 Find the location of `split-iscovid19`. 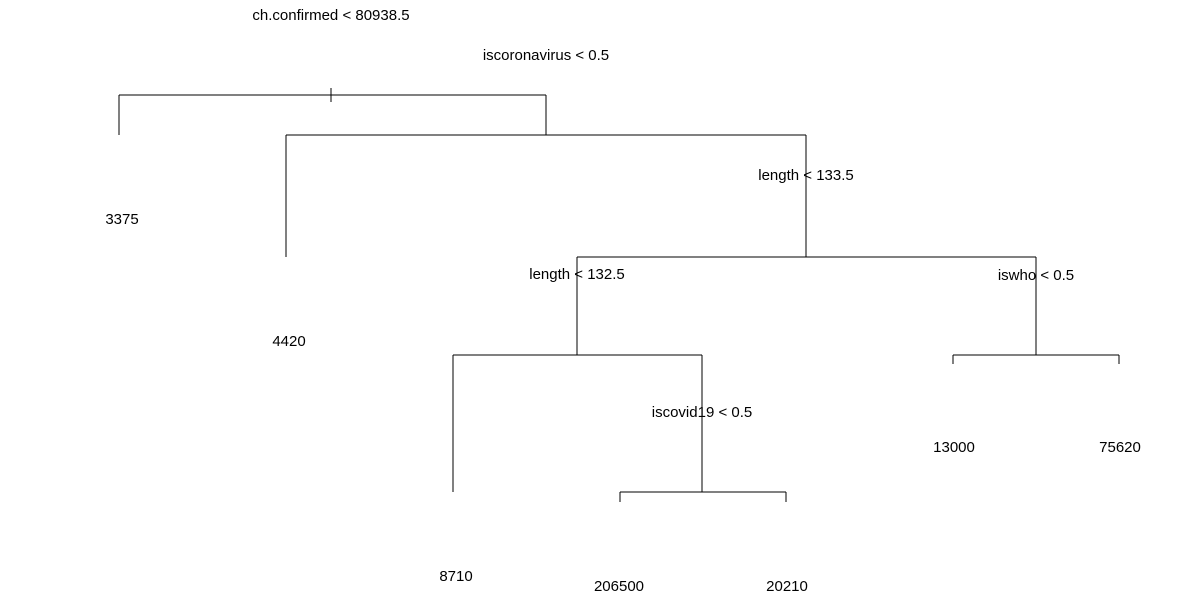

split-iscovid19 is located at coordinates (703, 496).